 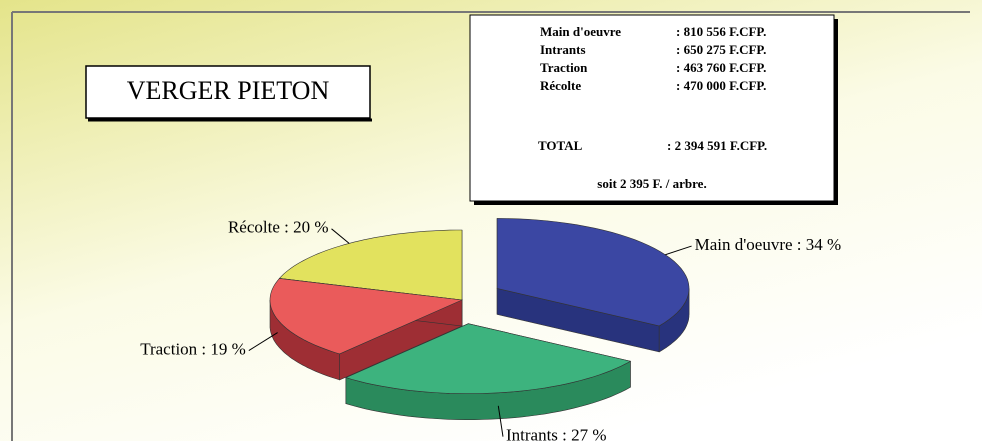 What do you see at coordinates (717, 145) in the screenshot?
I see `total-value: : 2 394 591 F.CFP.` at bounding box center [717, 145].